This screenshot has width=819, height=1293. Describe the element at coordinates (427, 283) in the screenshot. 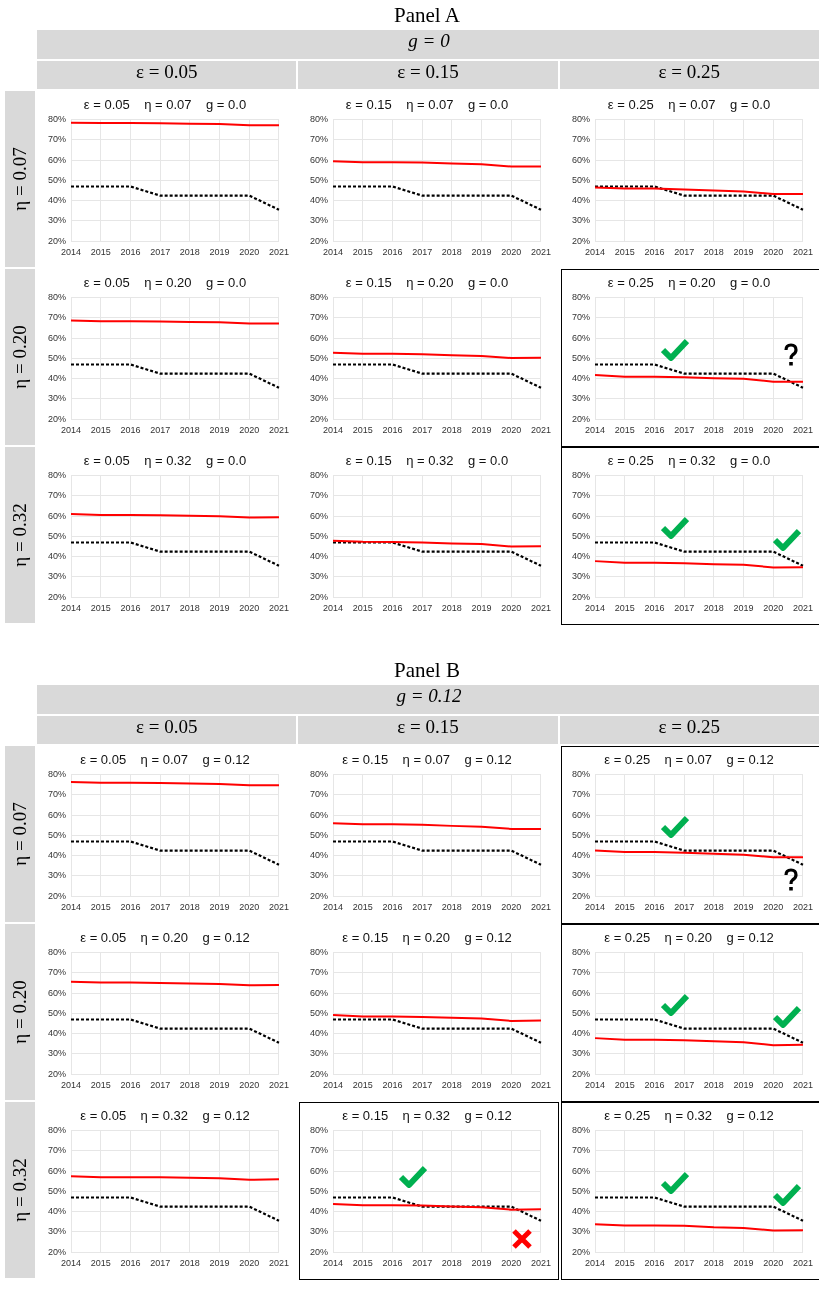

I see `chart-title: ε = 0.15 η = 0.20 g = 0.0` at that location.